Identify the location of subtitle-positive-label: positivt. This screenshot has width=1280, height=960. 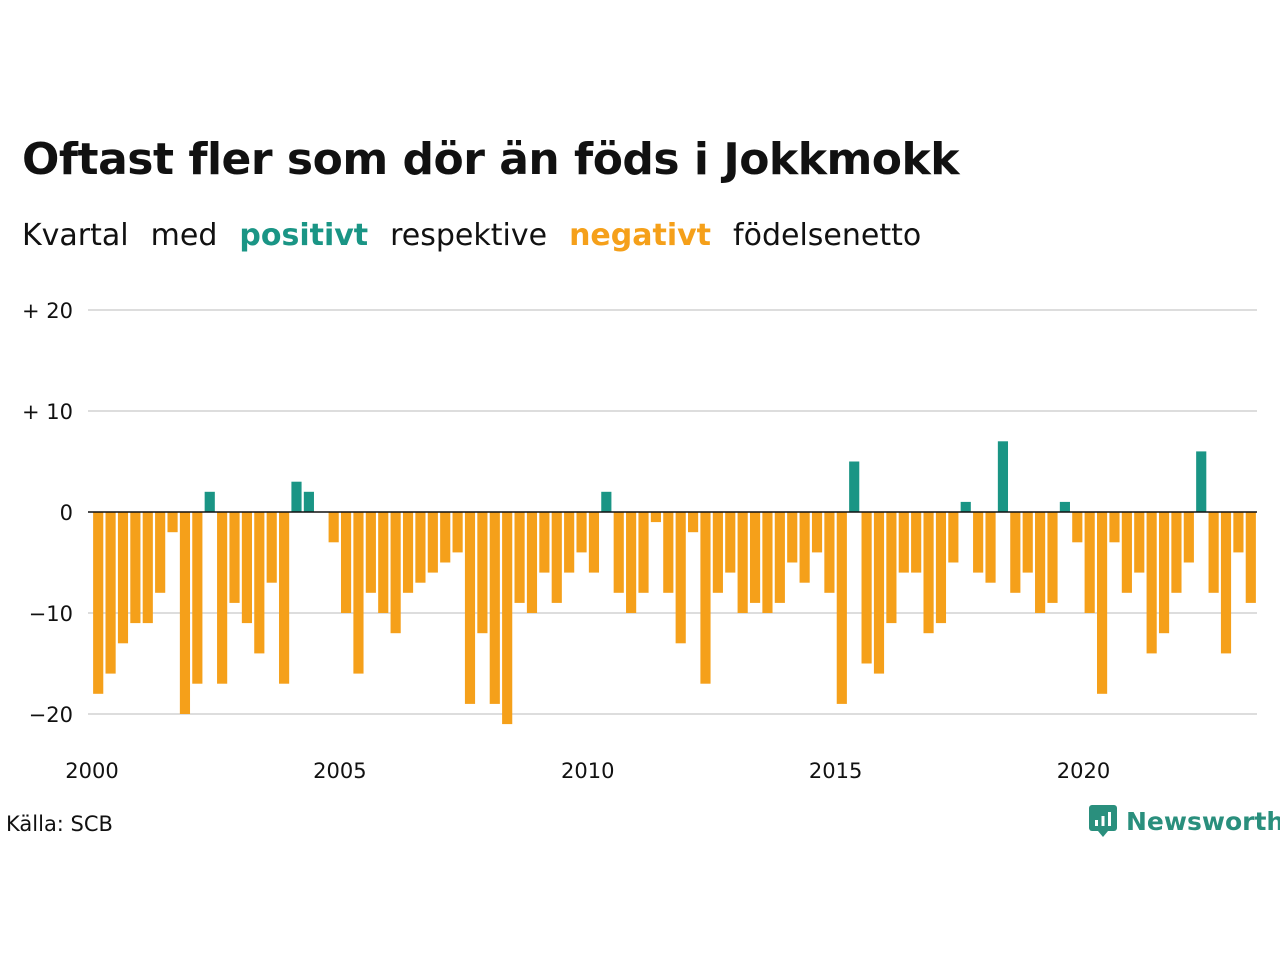
(304, 235).